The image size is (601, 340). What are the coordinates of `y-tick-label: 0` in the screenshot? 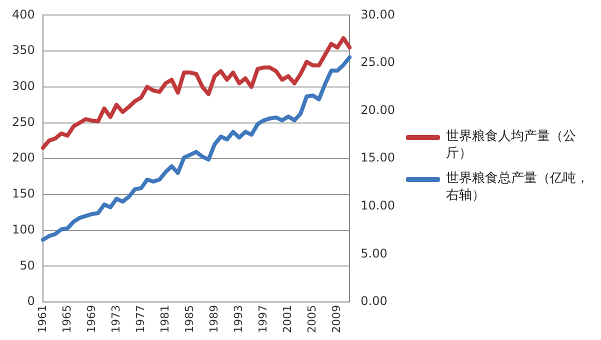 It's located at (31, 301).